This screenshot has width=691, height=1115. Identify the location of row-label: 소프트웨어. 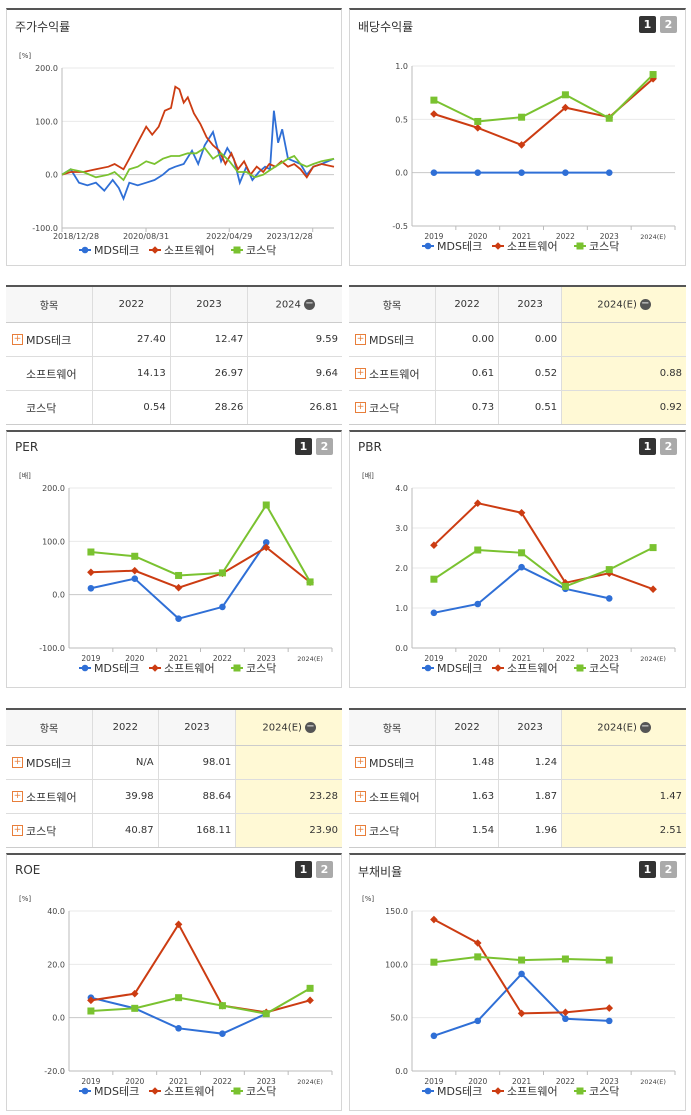
(51, 797).